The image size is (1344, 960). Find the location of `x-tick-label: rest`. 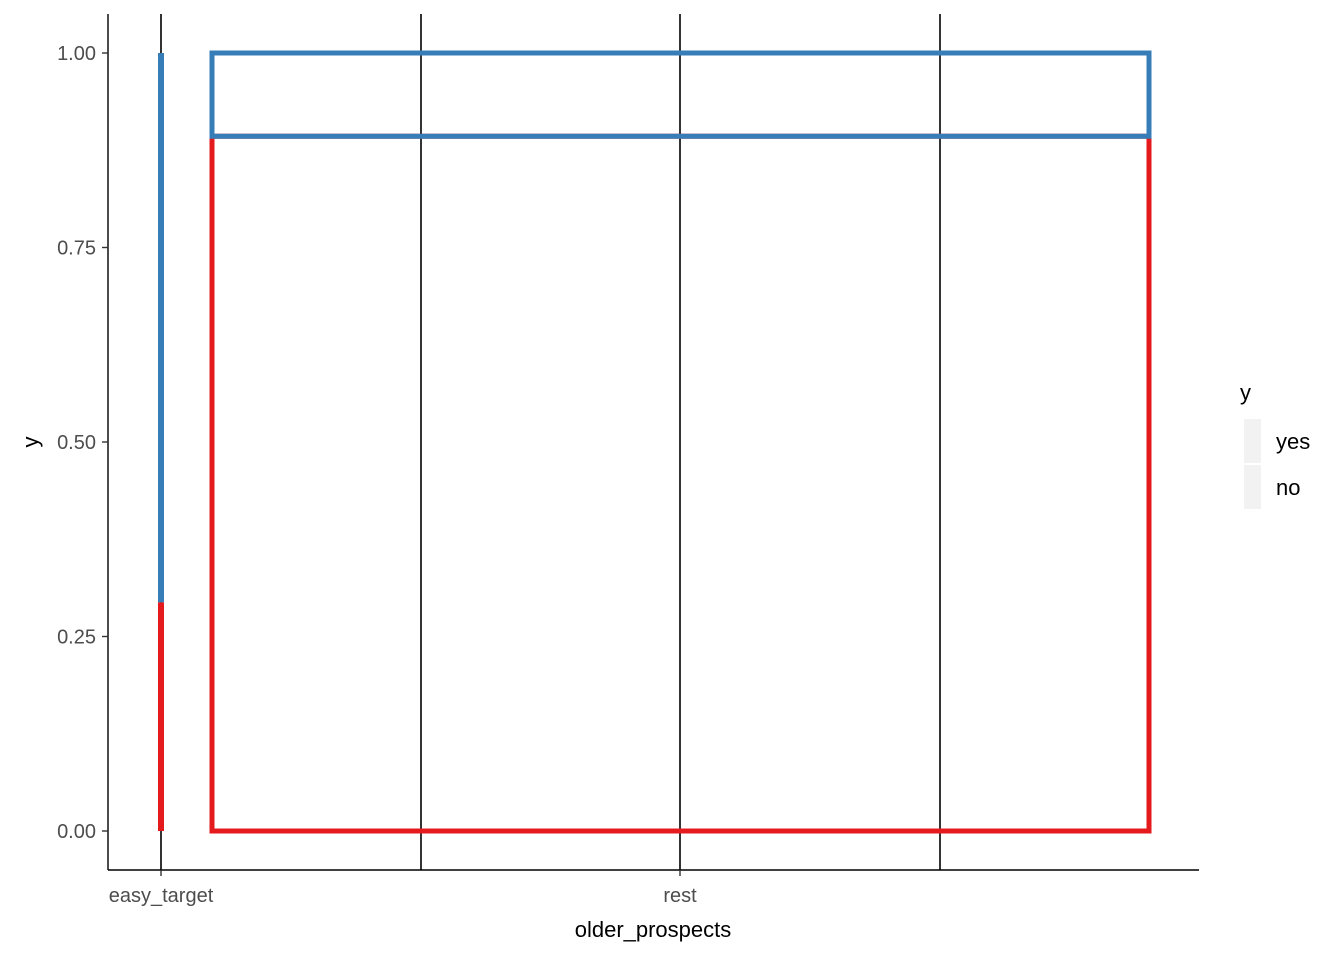

x-tick-label: rest is located at coordinates (680, 896).